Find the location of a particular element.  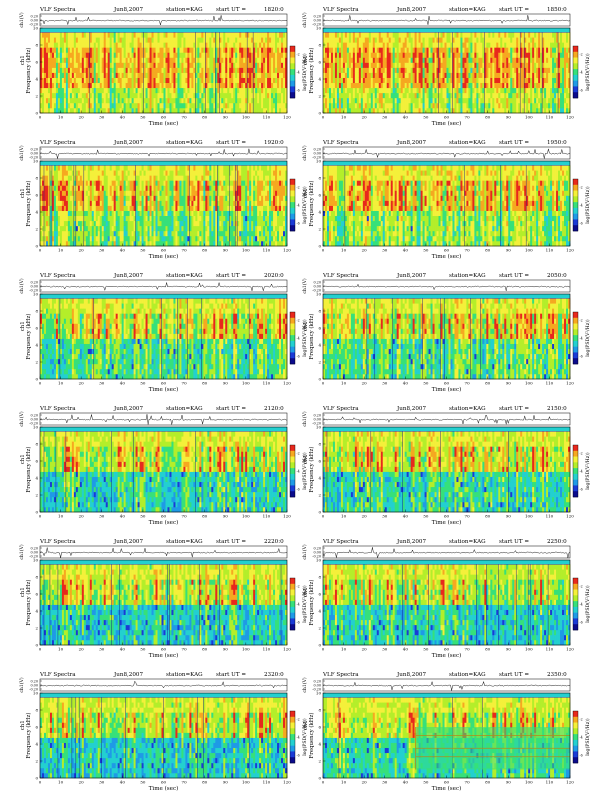

panel-date: Jun8,2007 is located at coordinates (128, 143).